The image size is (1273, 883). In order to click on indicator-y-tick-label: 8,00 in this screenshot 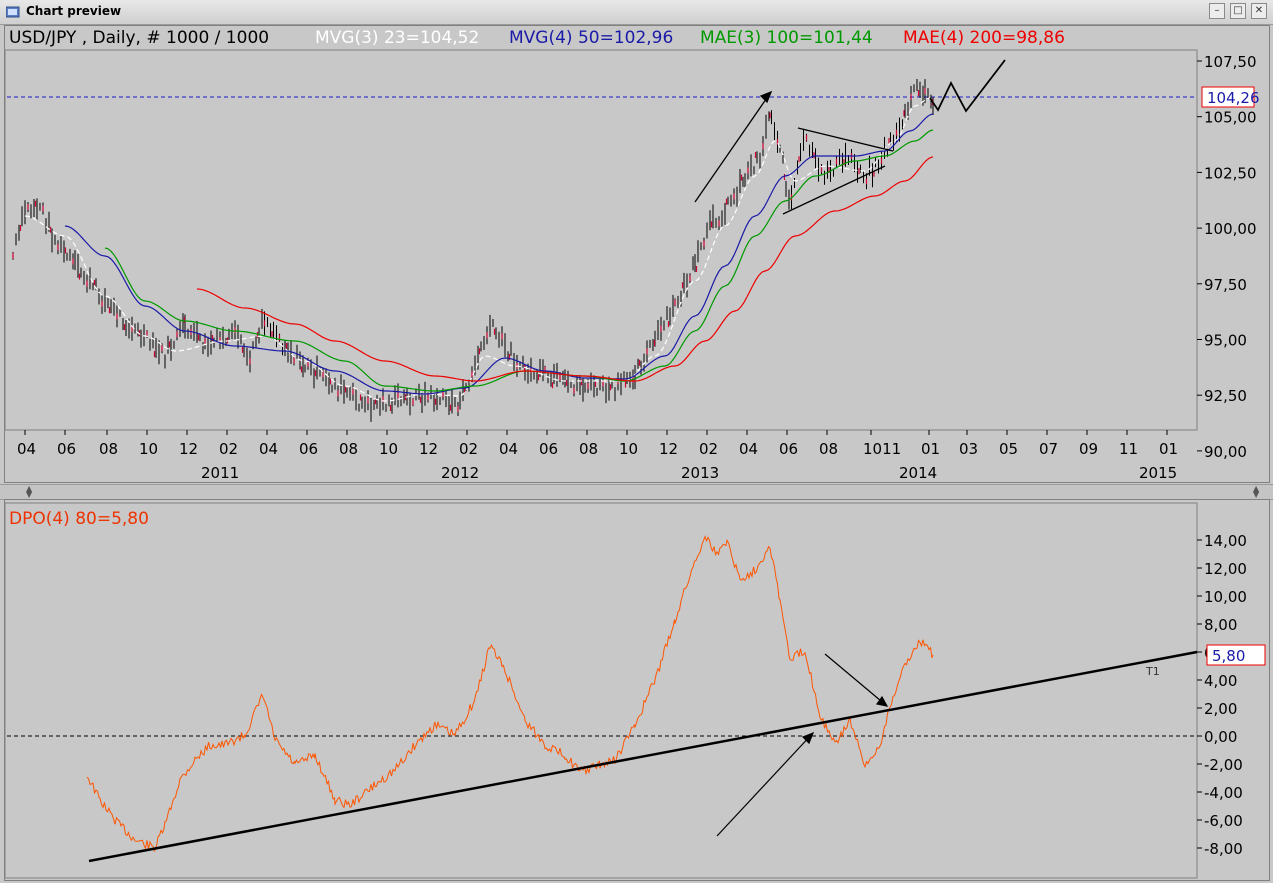, I will do `click(1220, 625)`.